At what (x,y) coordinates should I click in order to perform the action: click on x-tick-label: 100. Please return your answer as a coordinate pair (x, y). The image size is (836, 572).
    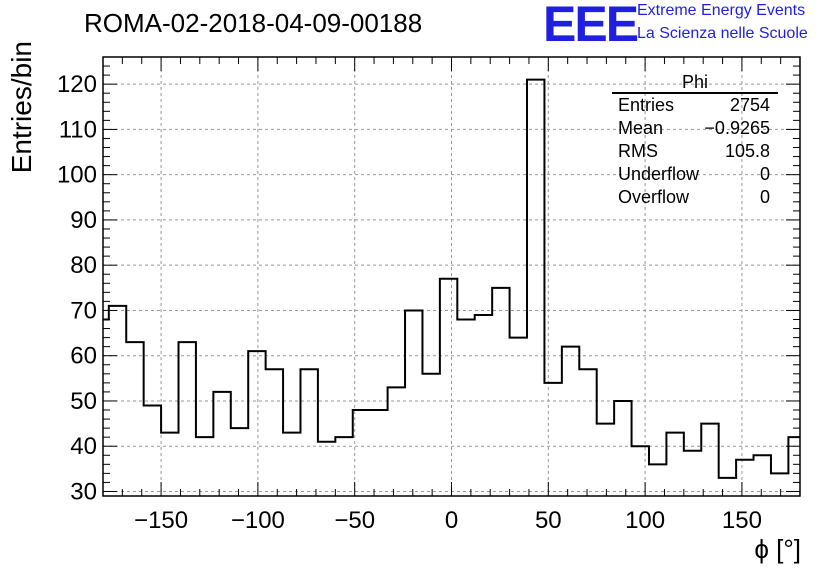
    Looking at the image, I should click on (645, 520).